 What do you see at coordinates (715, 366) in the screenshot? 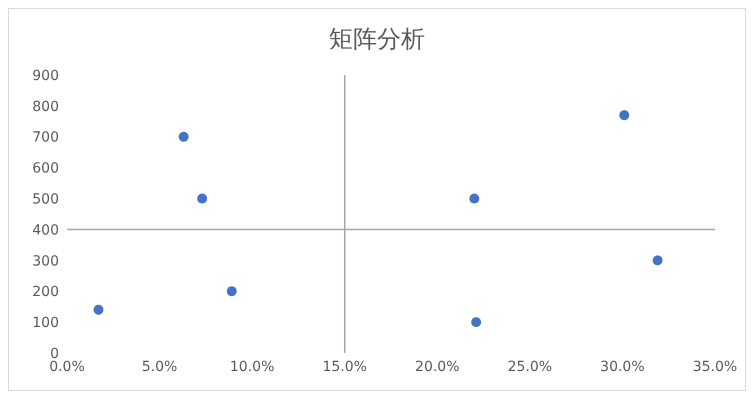
I see `x-tick-label: 35.0%` at bounding box center [715, 366].